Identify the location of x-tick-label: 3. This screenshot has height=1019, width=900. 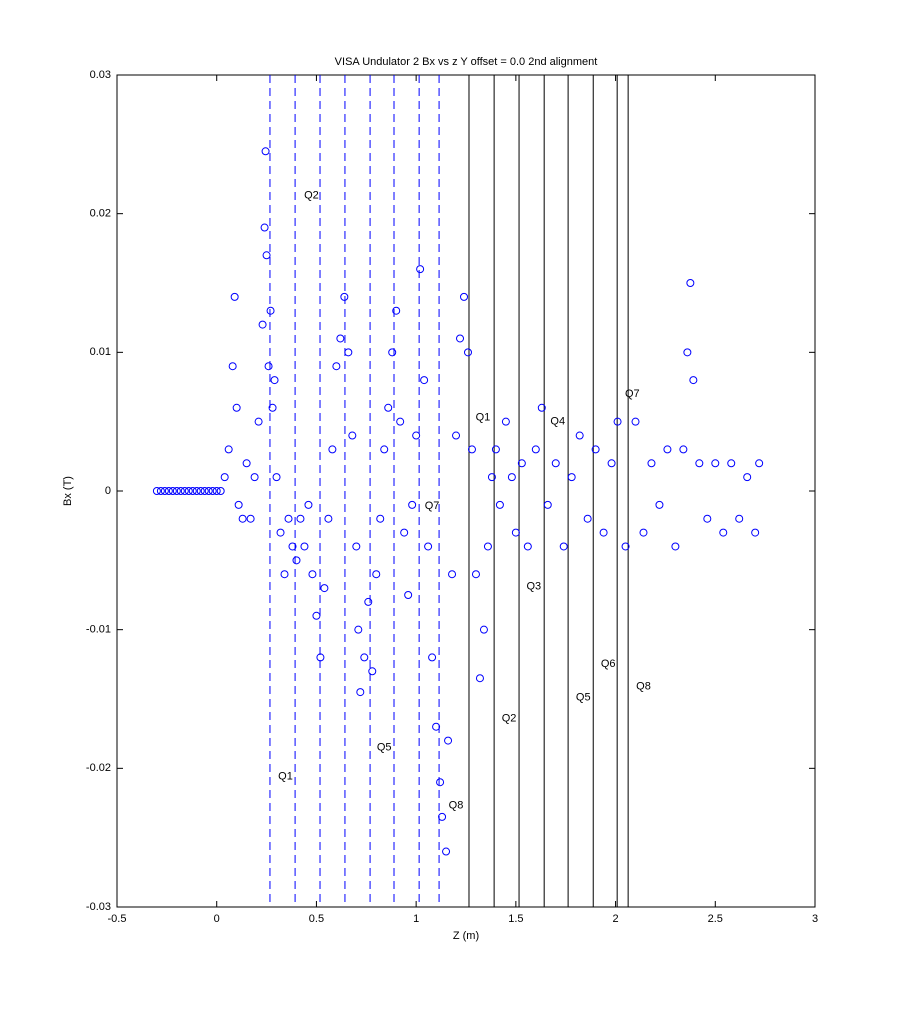
(815, 919).